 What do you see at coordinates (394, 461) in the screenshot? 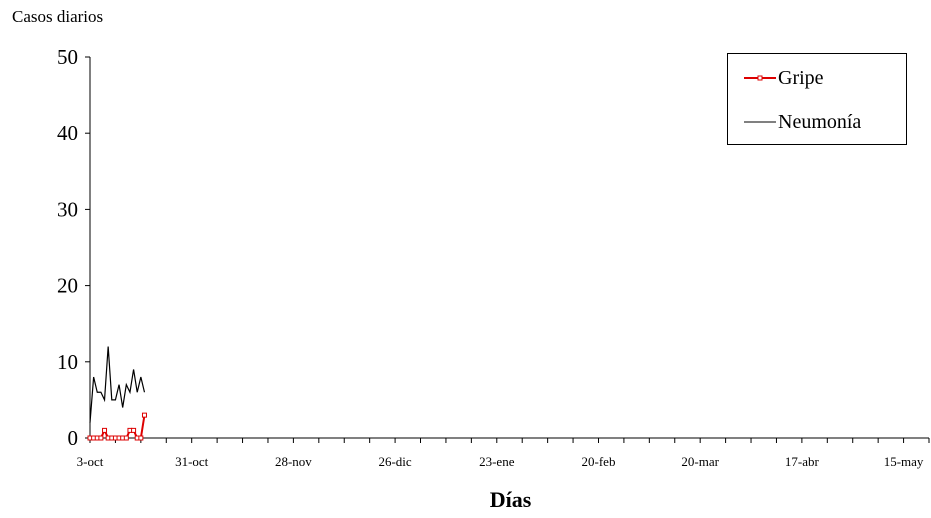
I see `x-tick-label: 26-dic` at bounding box center [394, 461].